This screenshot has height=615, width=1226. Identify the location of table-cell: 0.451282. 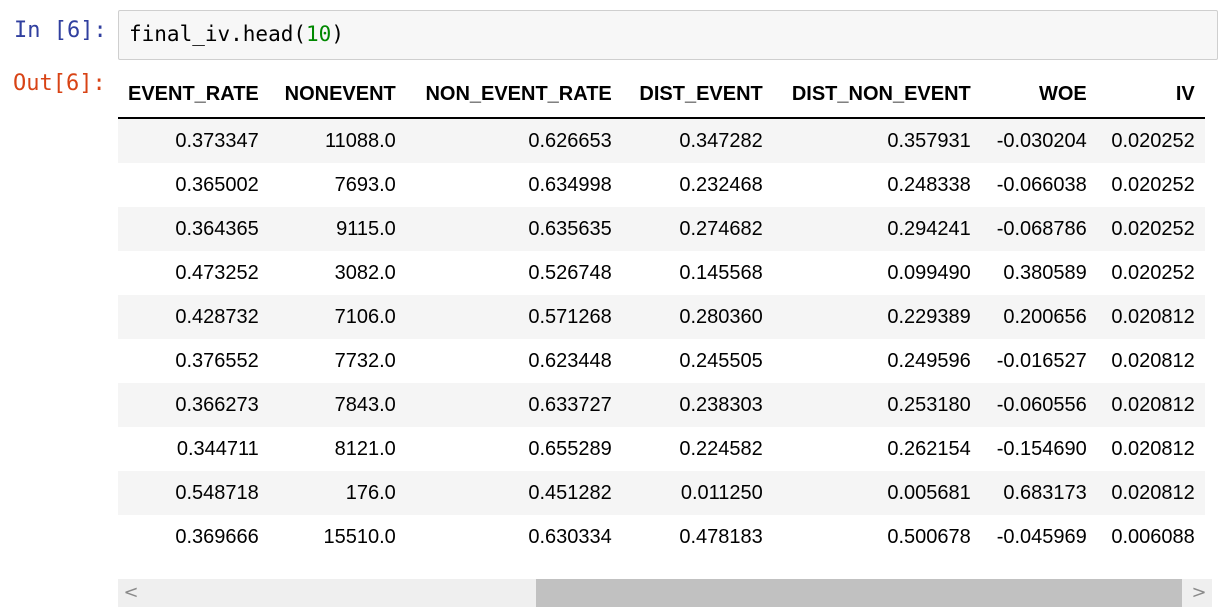
(513, 493).